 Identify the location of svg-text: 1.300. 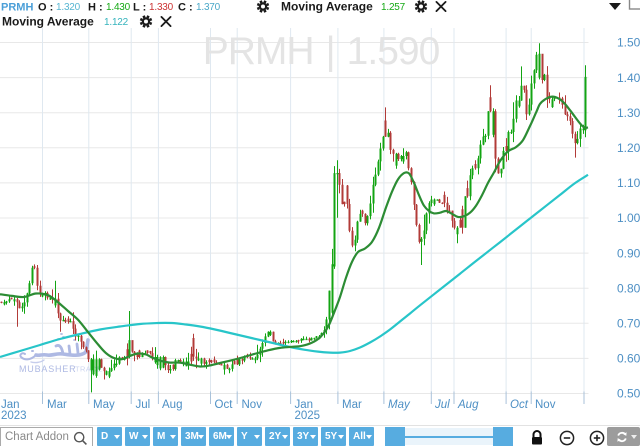
(628, 113).